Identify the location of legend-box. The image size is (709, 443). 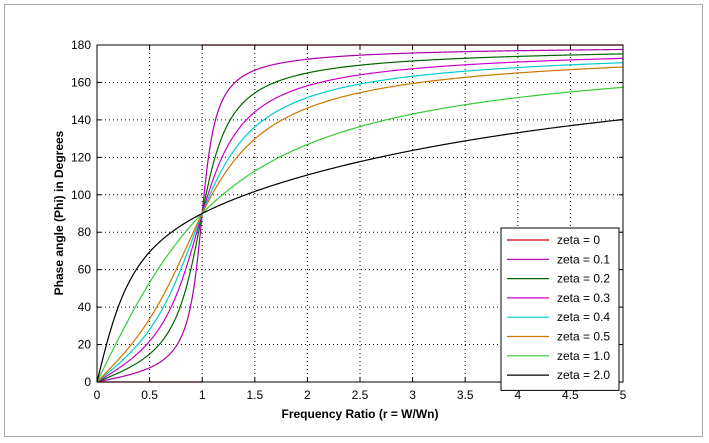
(560, 309).